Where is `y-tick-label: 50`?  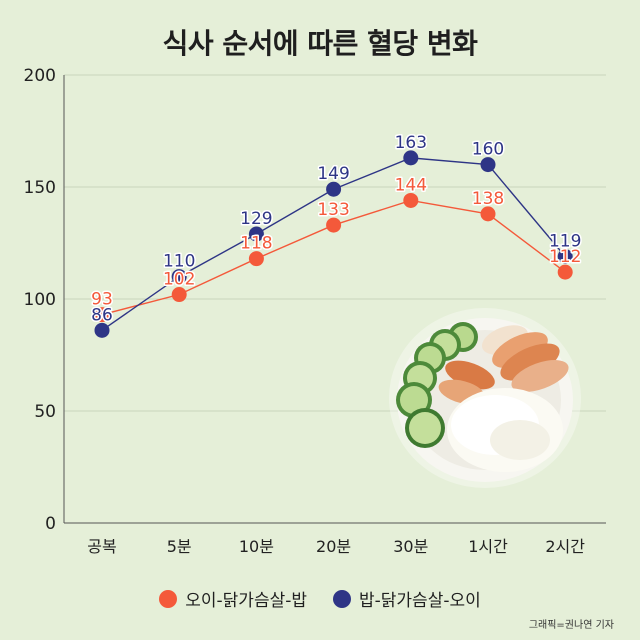 y-tick-label: 50 is located at coordinates (45, 412).